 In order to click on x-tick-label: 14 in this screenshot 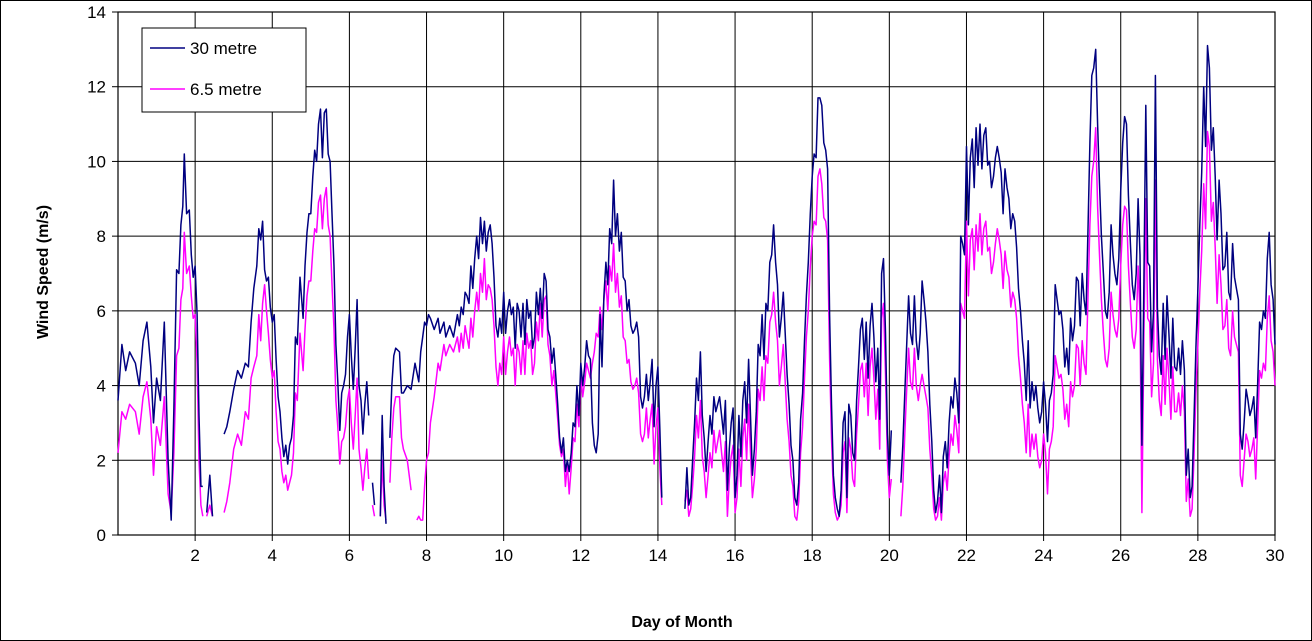, I will do `click(657, 555)`.